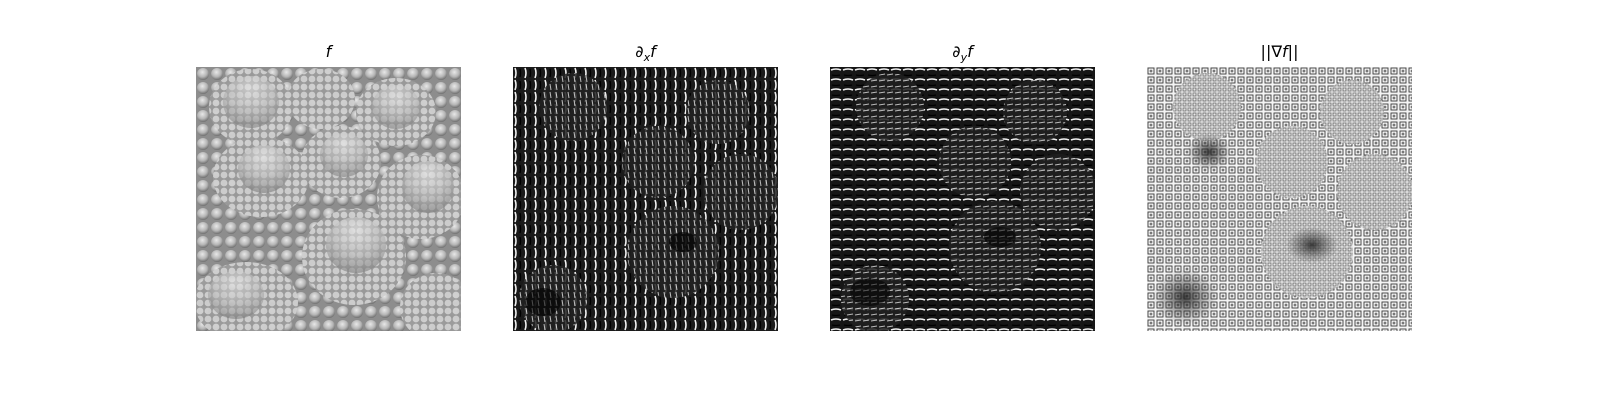 The height and width of the screenshot is (400, 1600). What do you see at coordinates (962, 53) in the screenshot?
I see `panel-title-dy: ∂yf` at bounding box center [962, 53].